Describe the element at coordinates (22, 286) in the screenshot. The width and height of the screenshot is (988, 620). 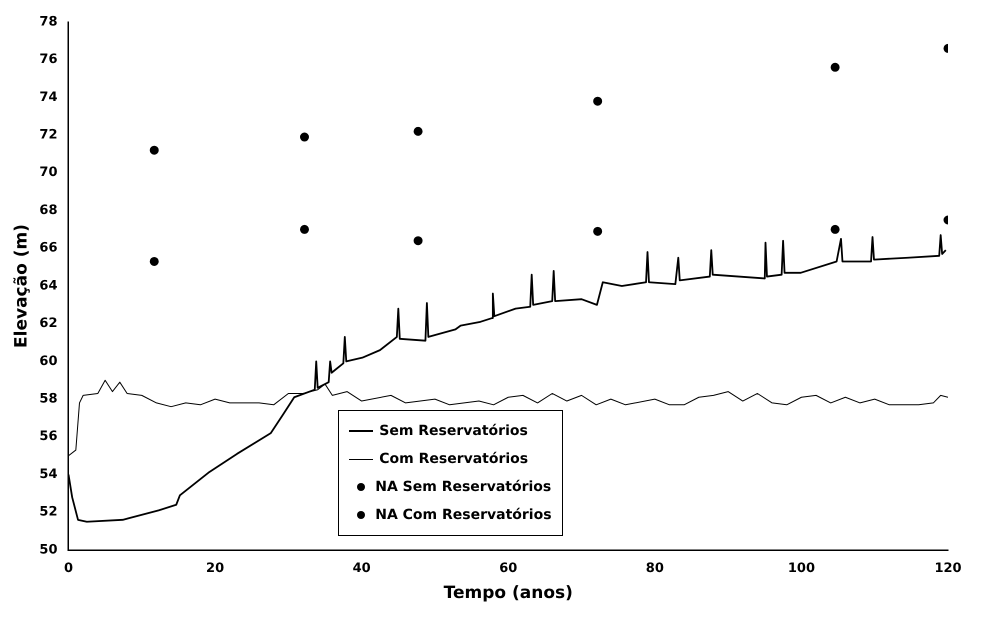
I see `y-axis-title: Elevação (m)` at that location.